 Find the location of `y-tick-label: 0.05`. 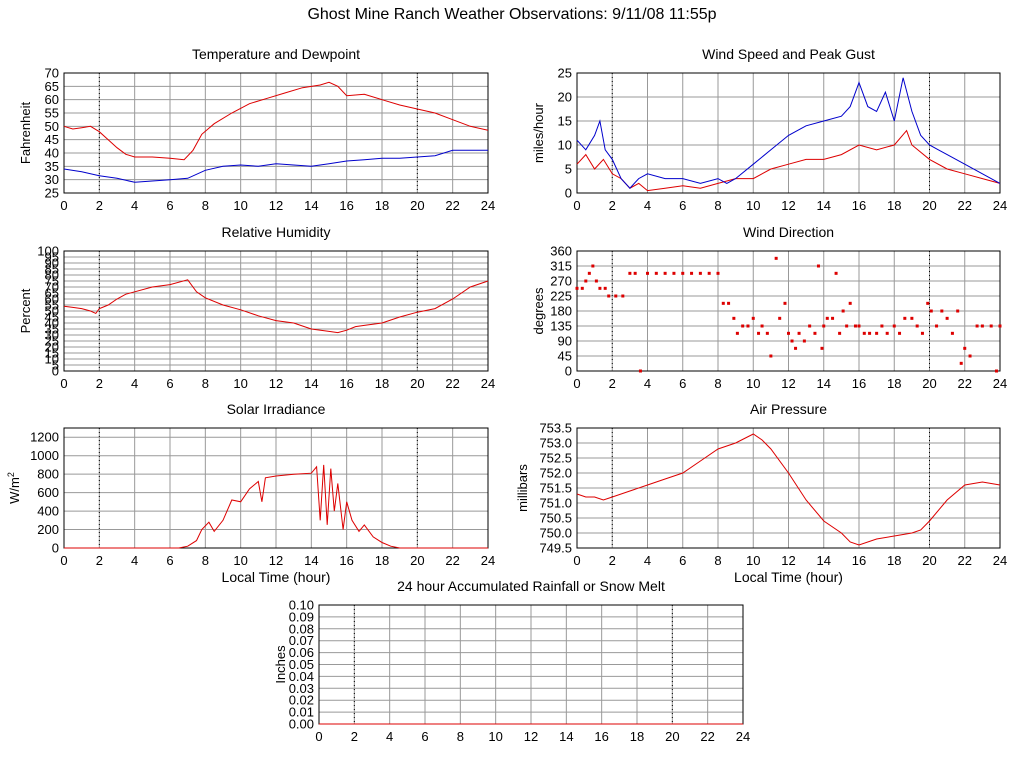

y-tick-label: 0.05 is located at coordinates (301, 664).